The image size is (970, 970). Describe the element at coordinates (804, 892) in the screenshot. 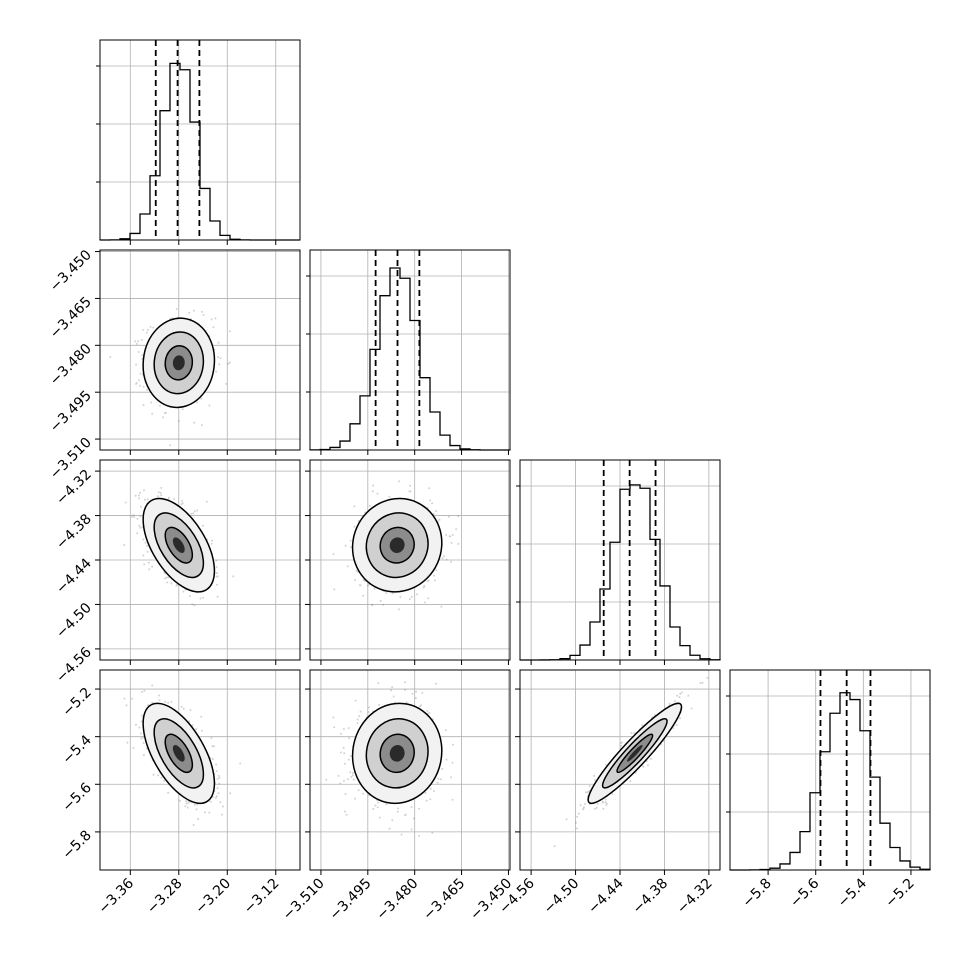

I see `x-tick-label: −5.6` at that location.